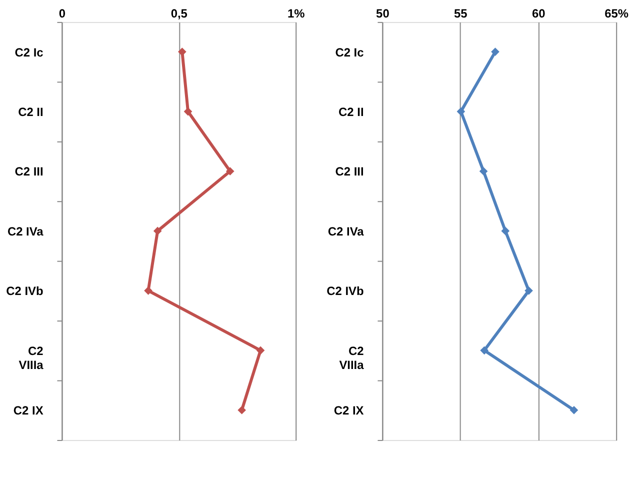 This screenshot has height=484, width=634. What do you see at coordinates (383, 13) in the screenshot?
I see `x-tick-label: 50` at bounding box center [383, 13].